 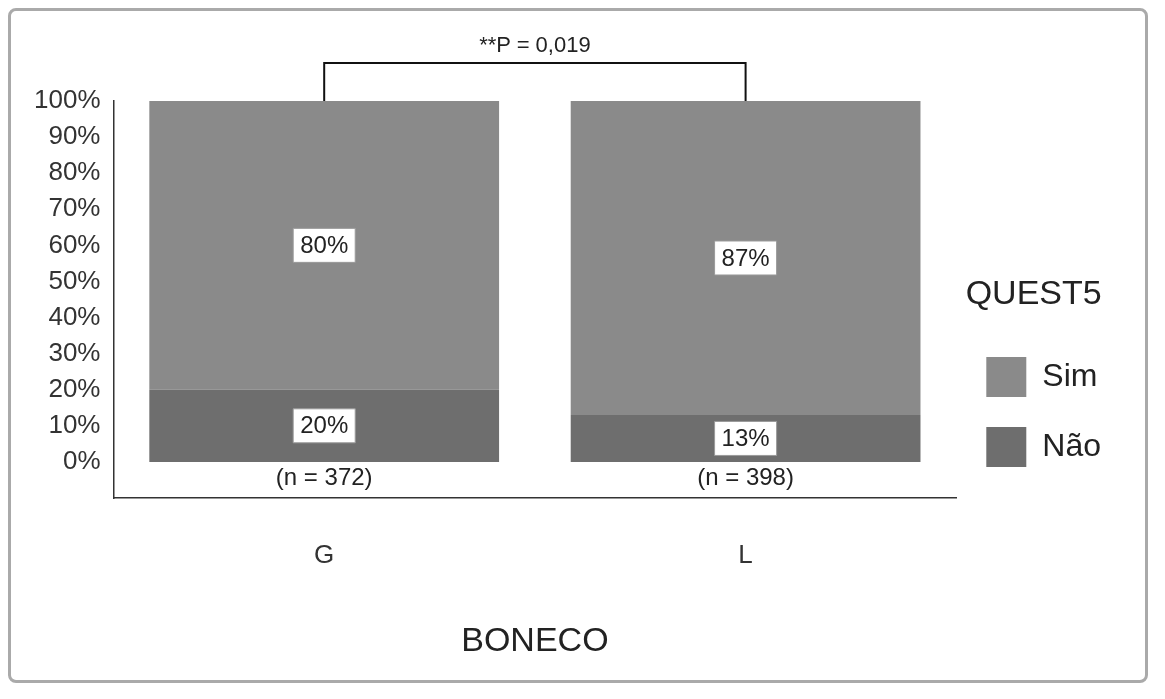 What do you see at coordinates (1071, 444) in the screenshot?
I see `legend-label: Não` at bounding box center [1071, 444].